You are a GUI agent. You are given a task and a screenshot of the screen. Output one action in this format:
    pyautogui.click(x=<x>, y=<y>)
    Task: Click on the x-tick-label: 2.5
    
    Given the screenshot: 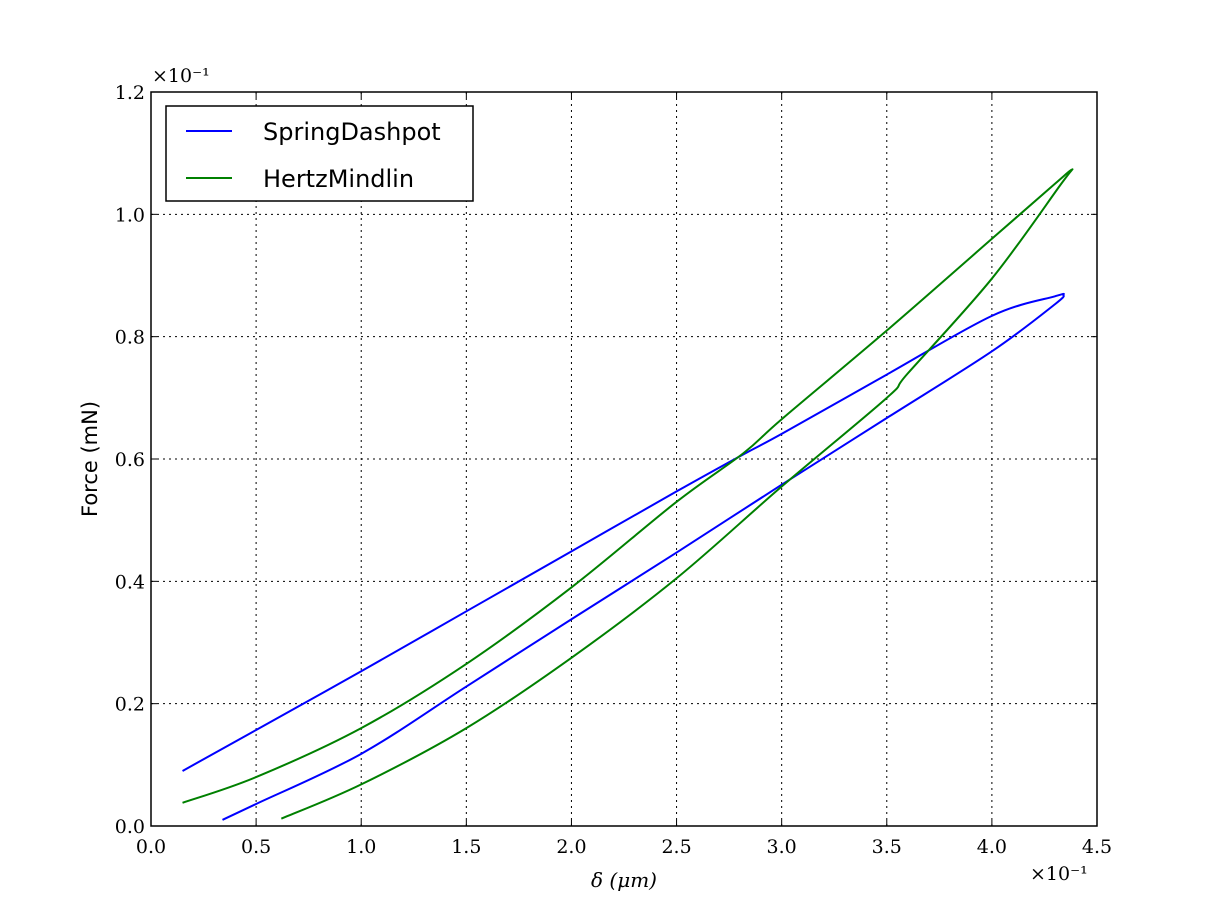 What is the action you would take?
    pyautogui.click(x=676, y=847)
    